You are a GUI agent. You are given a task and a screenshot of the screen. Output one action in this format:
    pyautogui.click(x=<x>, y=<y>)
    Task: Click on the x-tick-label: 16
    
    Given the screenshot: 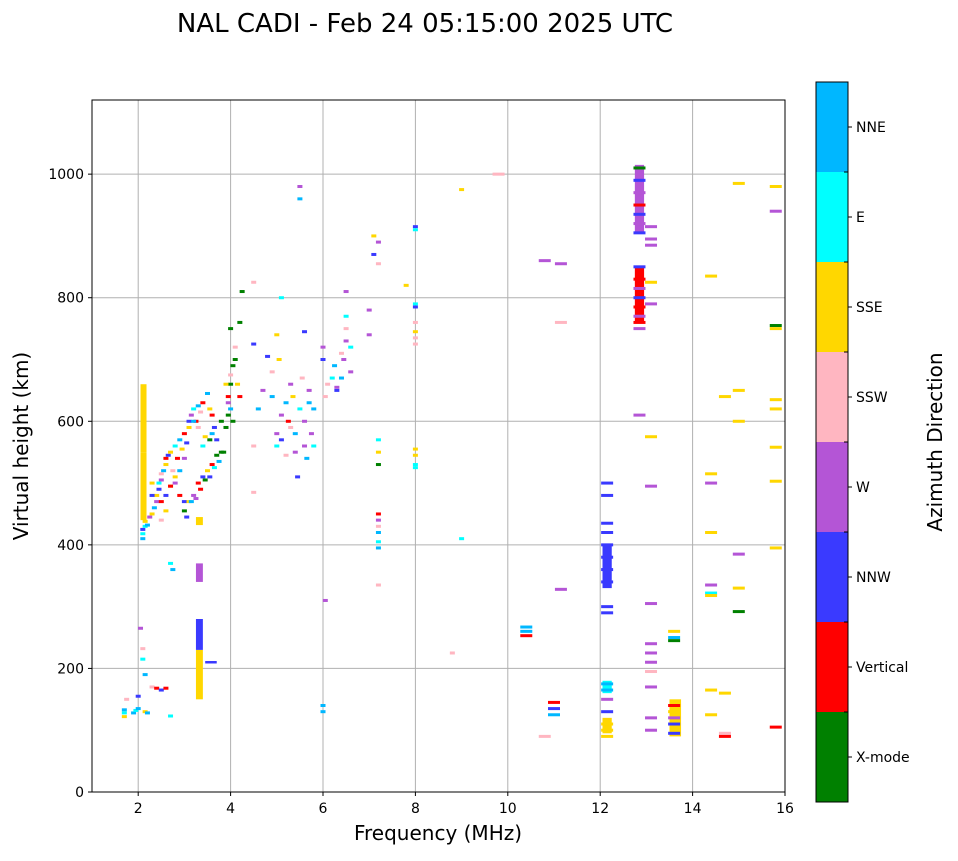 What is the action you would take?
    pyautogui.click(x=785, y=809)
    